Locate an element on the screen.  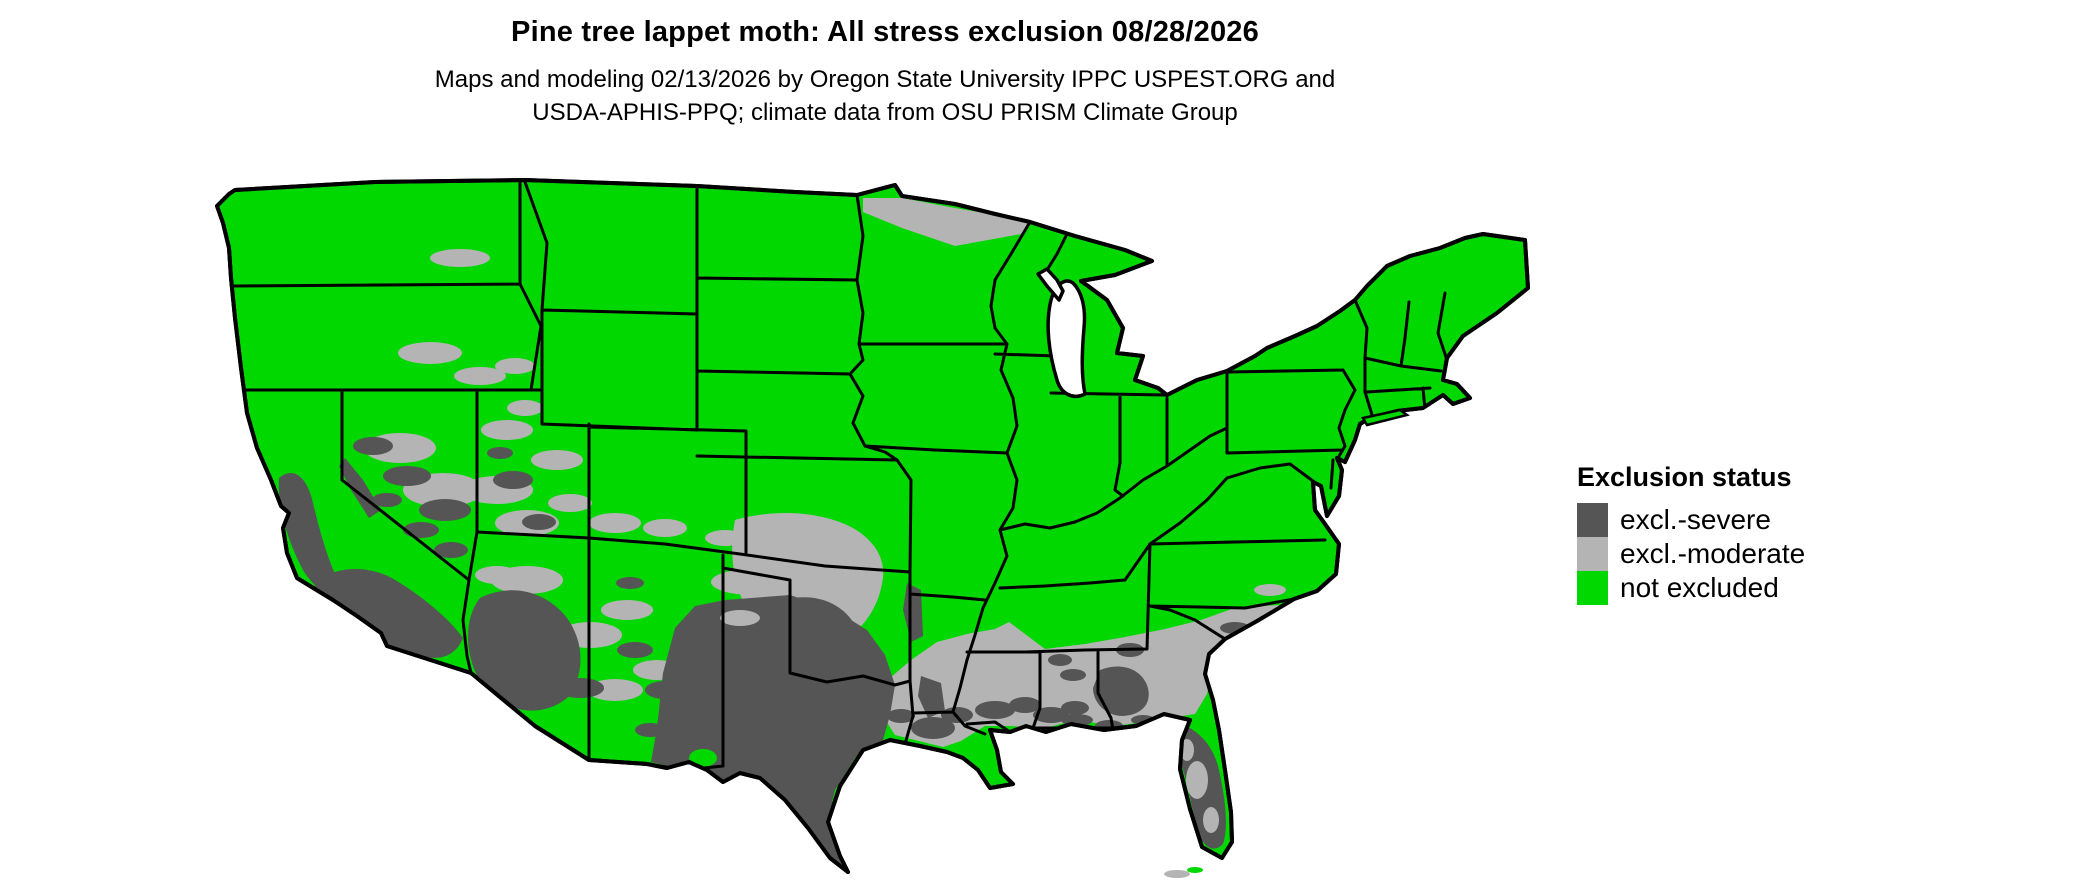
legend-item-moderate: excl.-moderate is located at coordinates (1787, 554).